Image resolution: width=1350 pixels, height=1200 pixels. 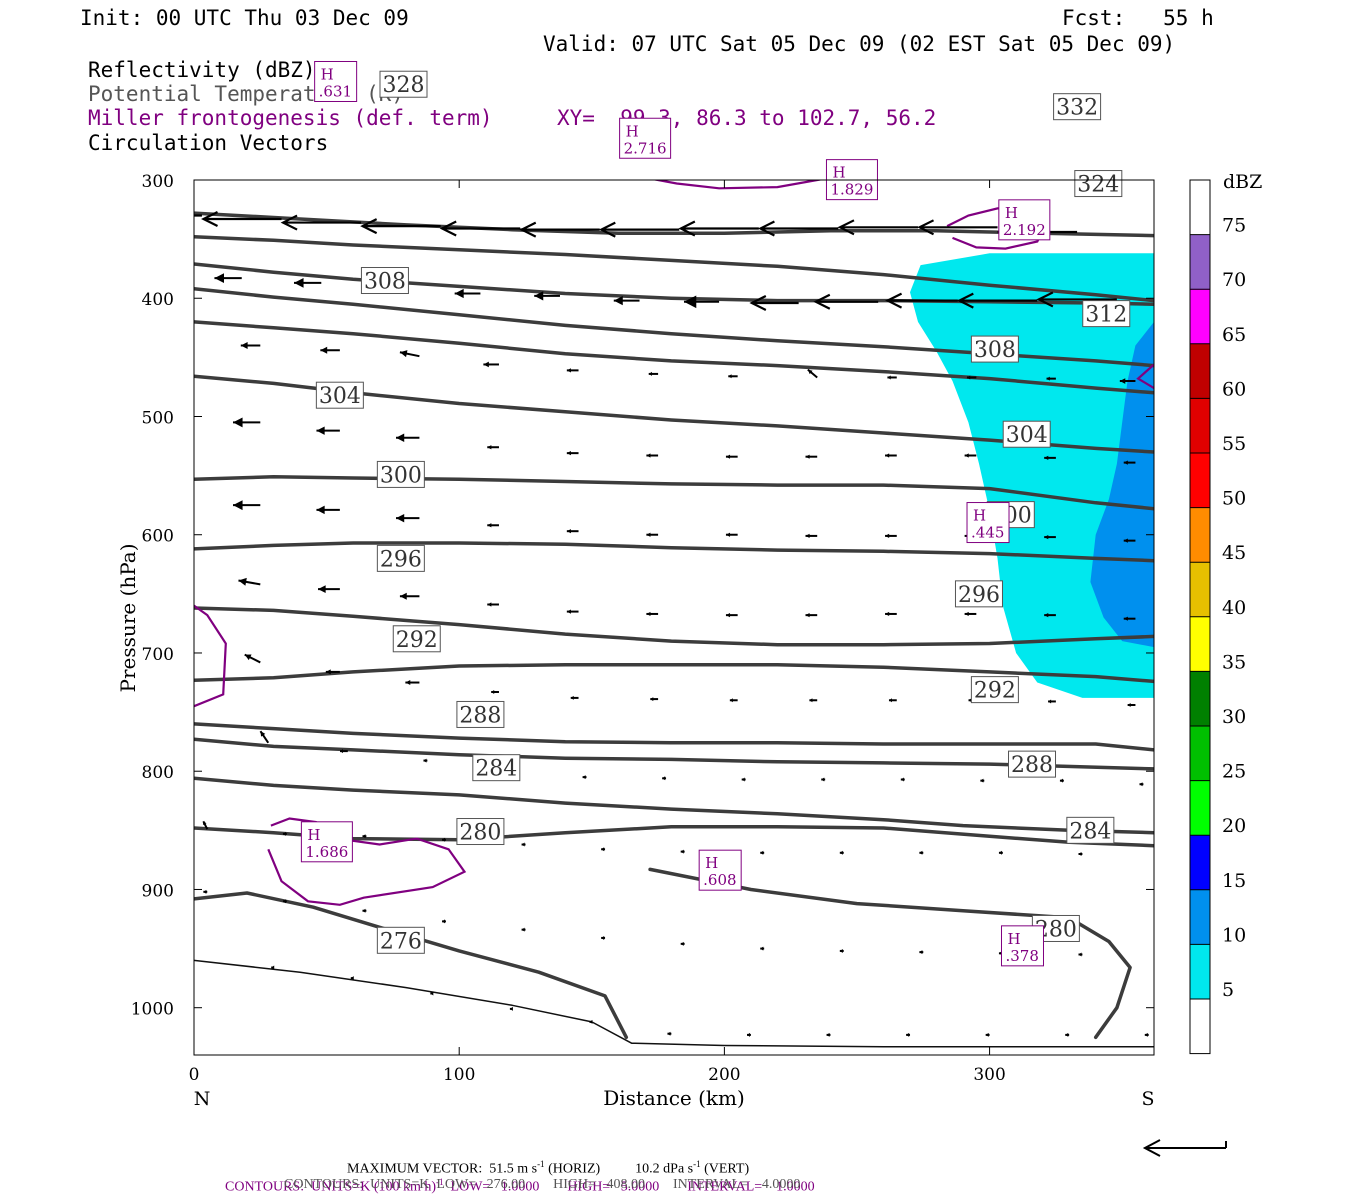 What do you see at coordinates (619, 1169) in the screenshot?
I see `max-vector-mid: (HORIZ) 10.2 dPa s` at bounding box center [619, 1169].